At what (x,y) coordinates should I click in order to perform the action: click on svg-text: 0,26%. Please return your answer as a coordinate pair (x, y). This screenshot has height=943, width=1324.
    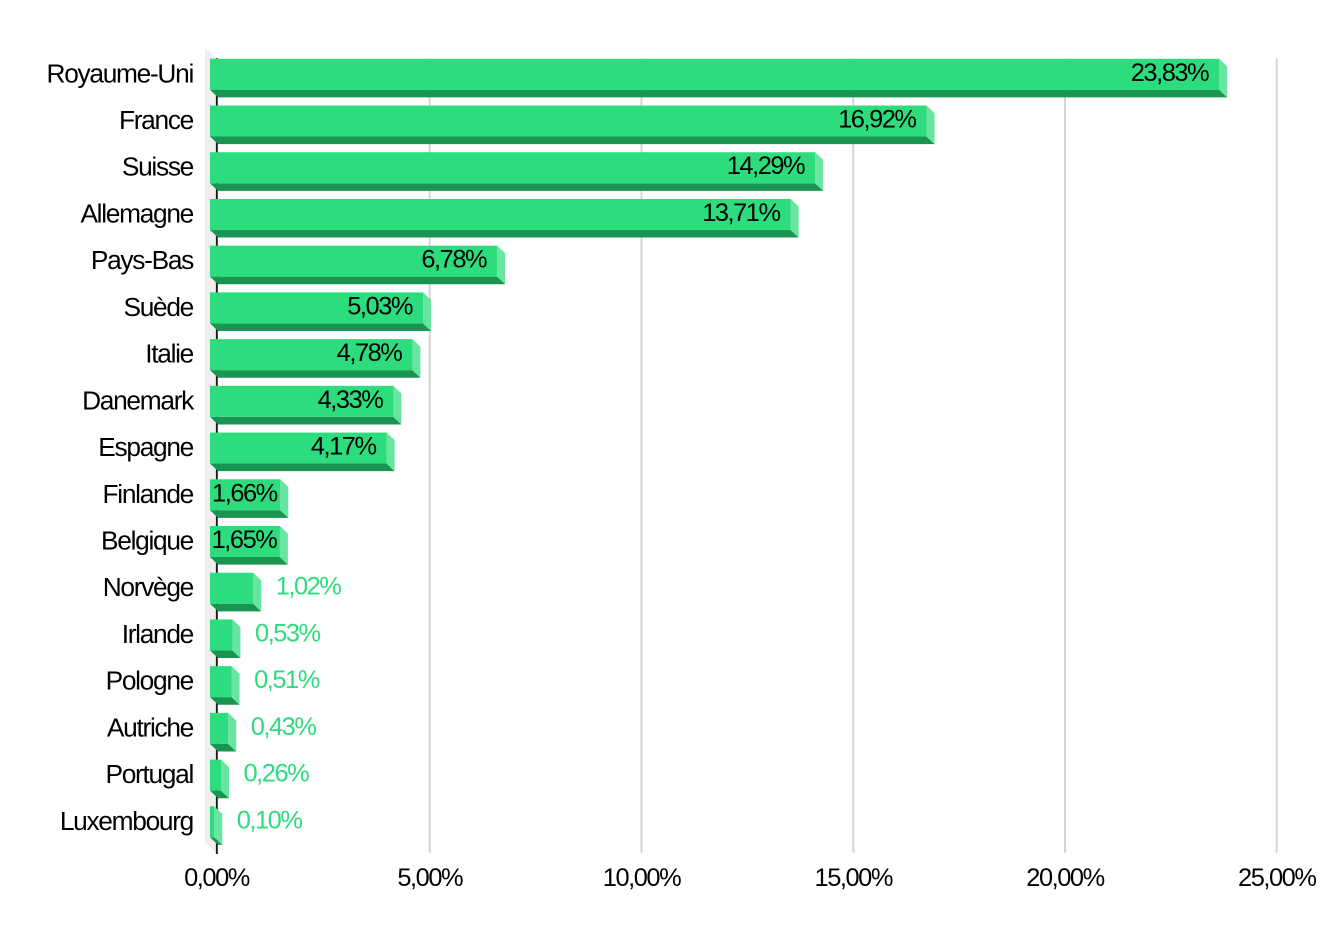
    Looking at the image, I should click on (277, 774).